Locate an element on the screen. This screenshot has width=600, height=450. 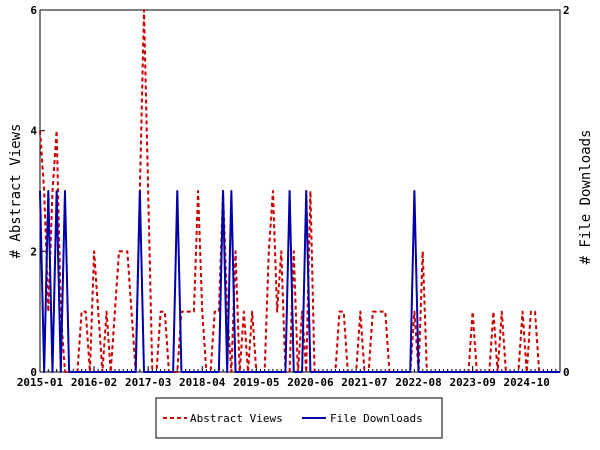
y-left-tick-label: 0 is located at coordinates (33, 372).